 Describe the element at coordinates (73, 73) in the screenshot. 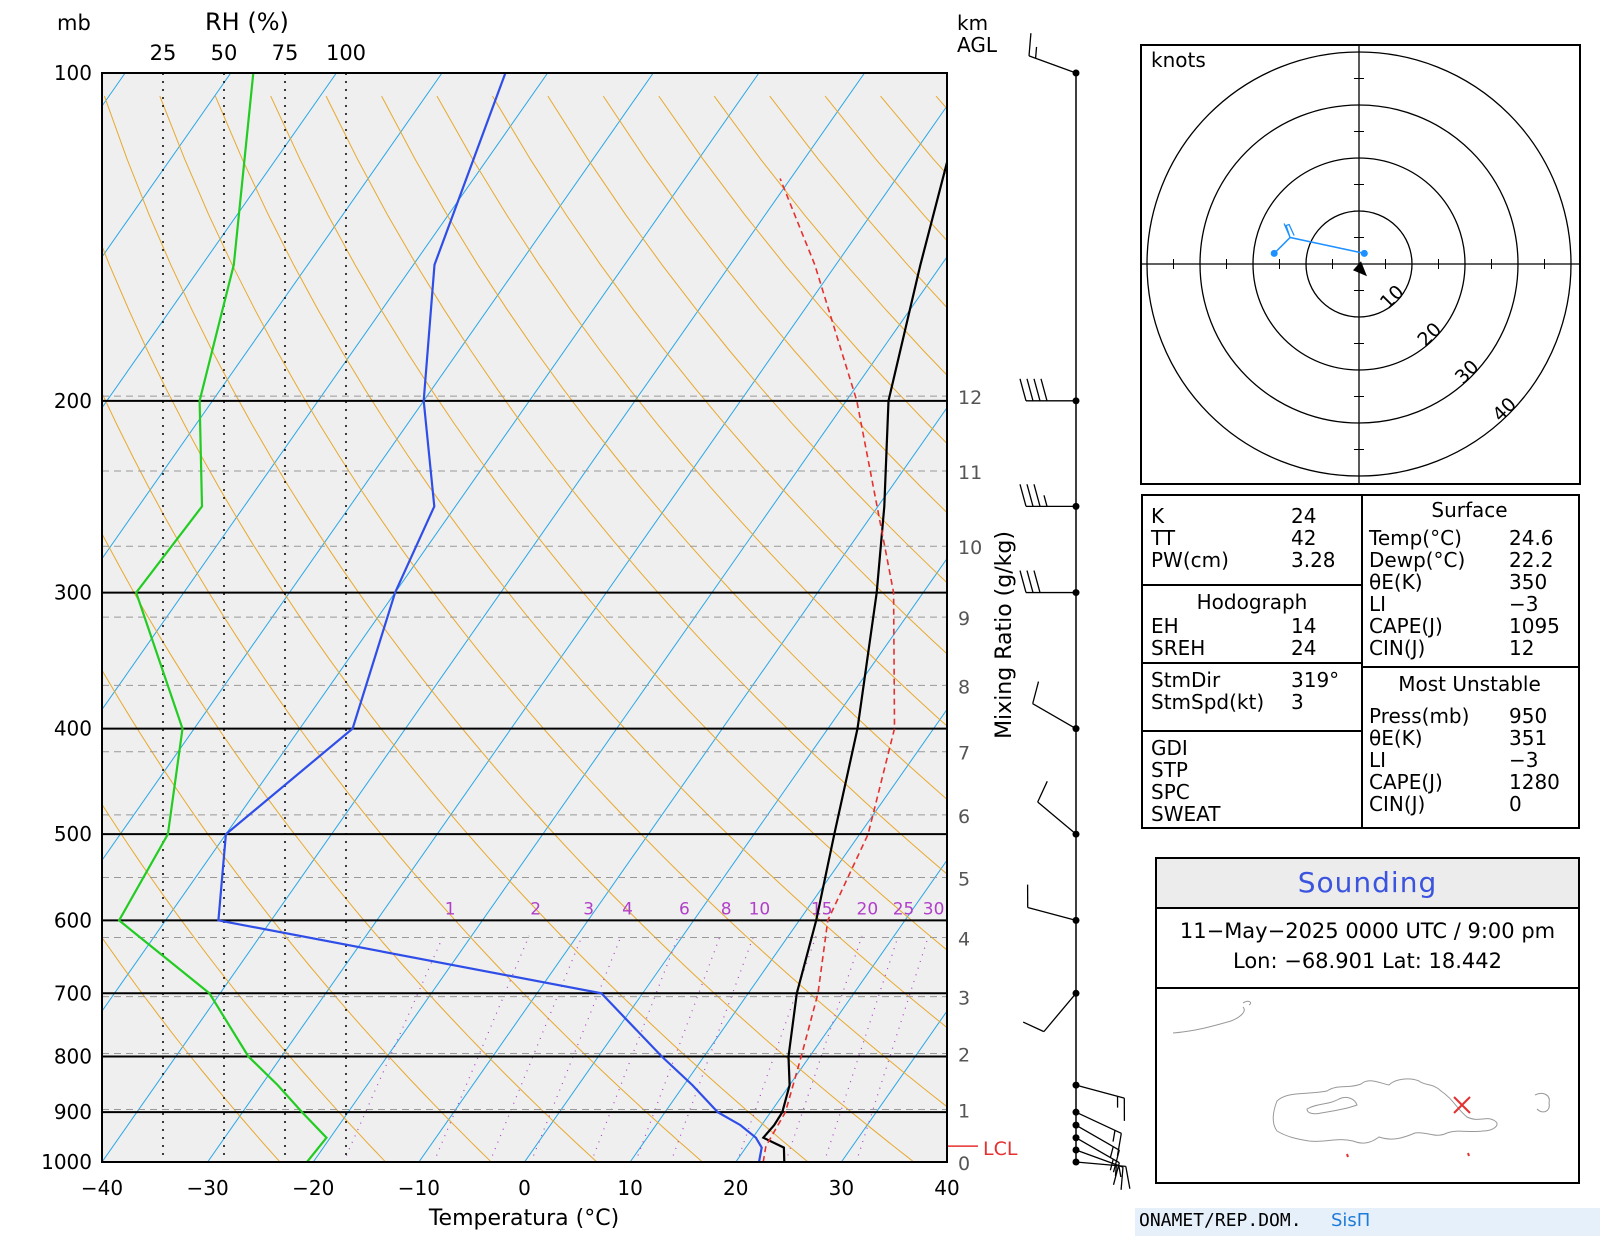

I see `pressure-tick-label: 100` at that location.